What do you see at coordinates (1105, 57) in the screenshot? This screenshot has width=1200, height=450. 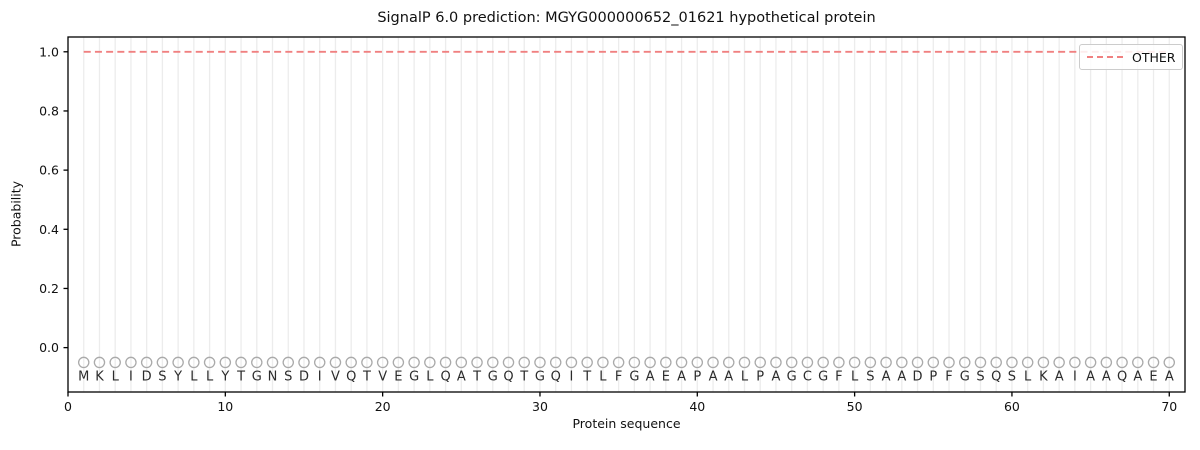 I see `legend-dashed-line-icon` at bounding box center [1105, 57].